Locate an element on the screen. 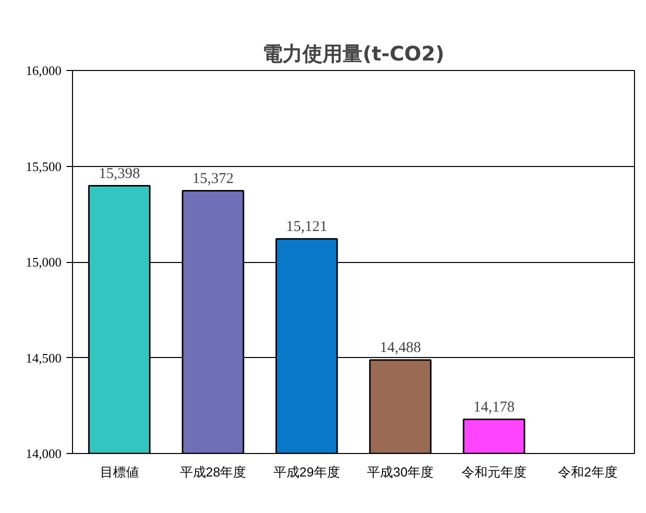  y-tick-label: 14,000 is located at coordinates (44, 453).